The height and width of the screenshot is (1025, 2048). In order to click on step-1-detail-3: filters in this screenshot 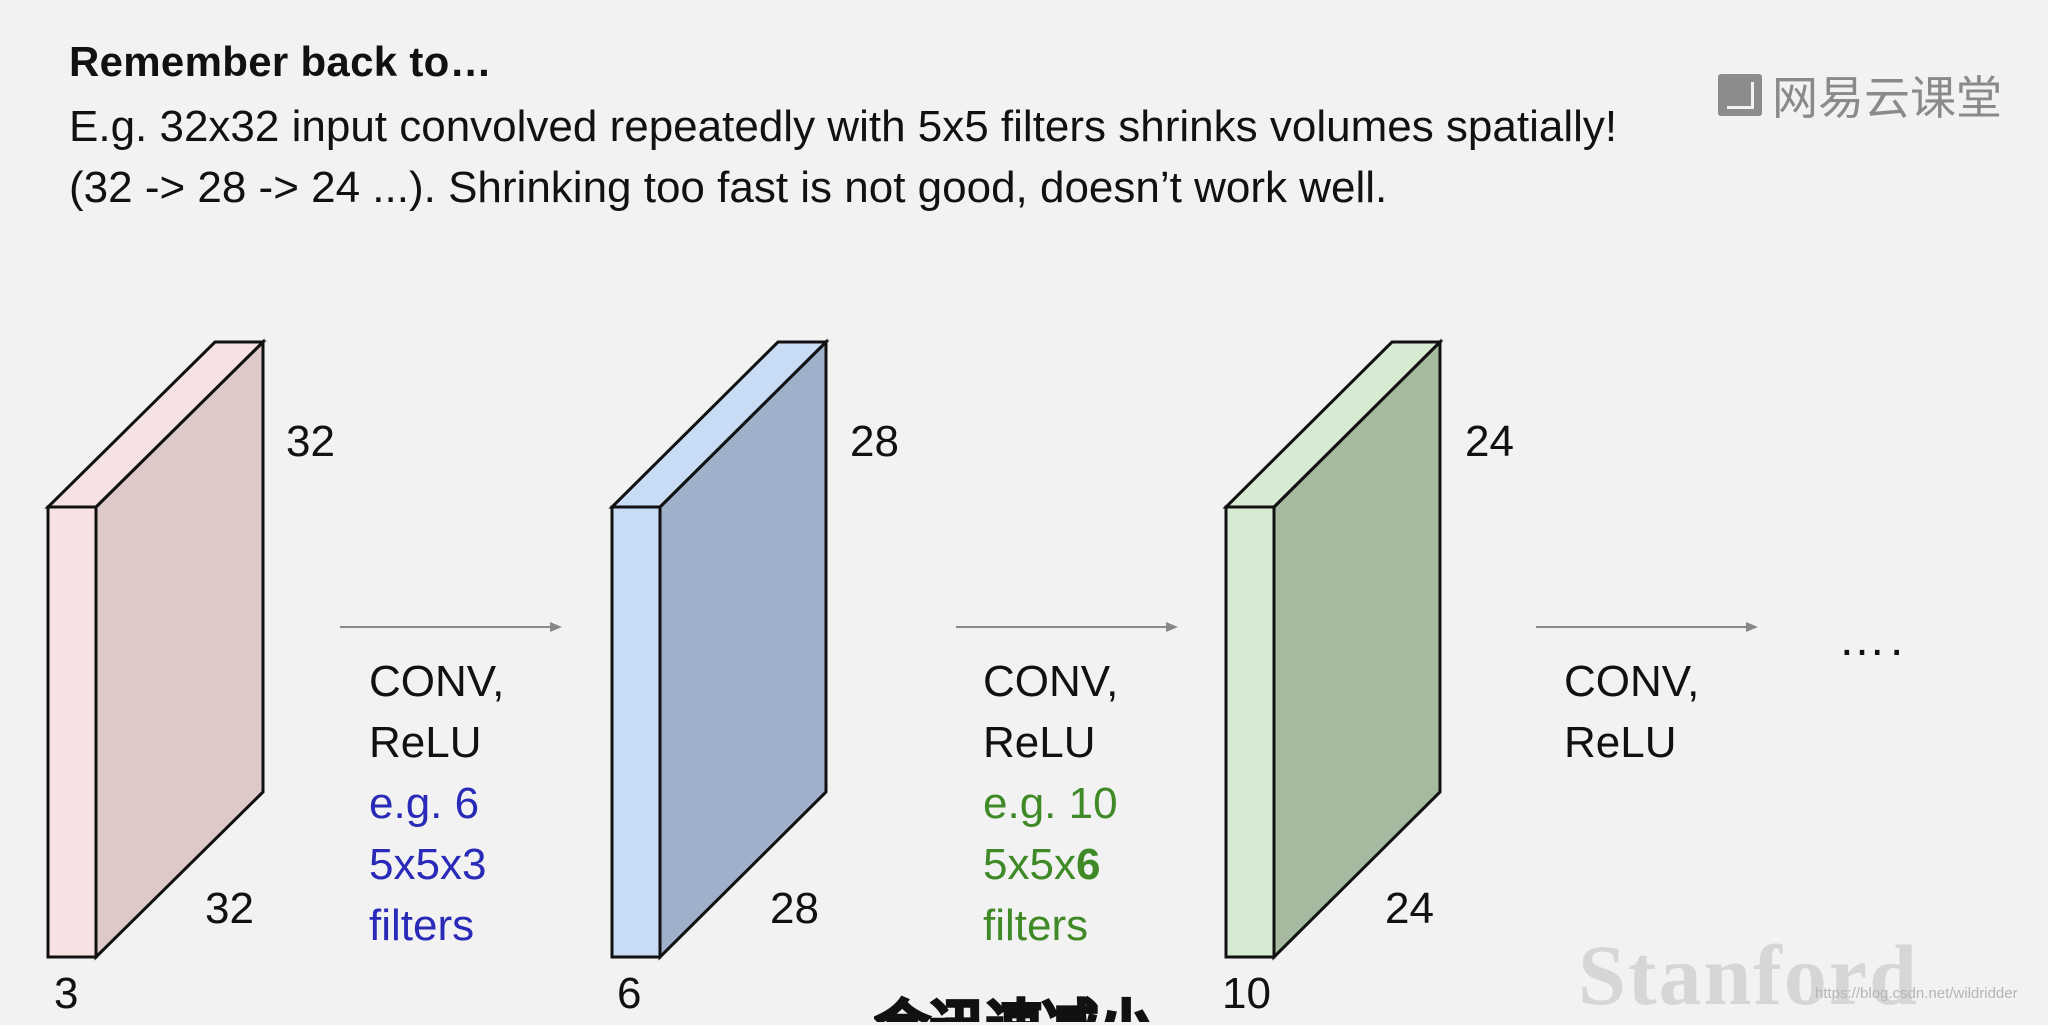, I will do `click(422, 925)`.